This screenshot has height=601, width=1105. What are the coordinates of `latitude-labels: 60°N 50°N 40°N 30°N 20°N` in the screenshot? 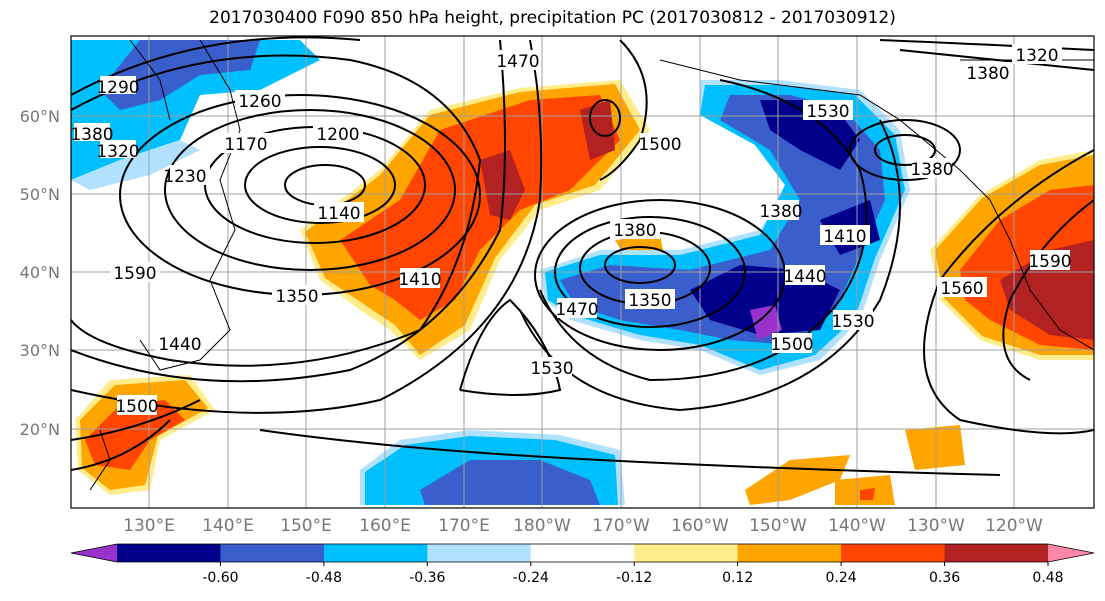 It's located at (40, 273).